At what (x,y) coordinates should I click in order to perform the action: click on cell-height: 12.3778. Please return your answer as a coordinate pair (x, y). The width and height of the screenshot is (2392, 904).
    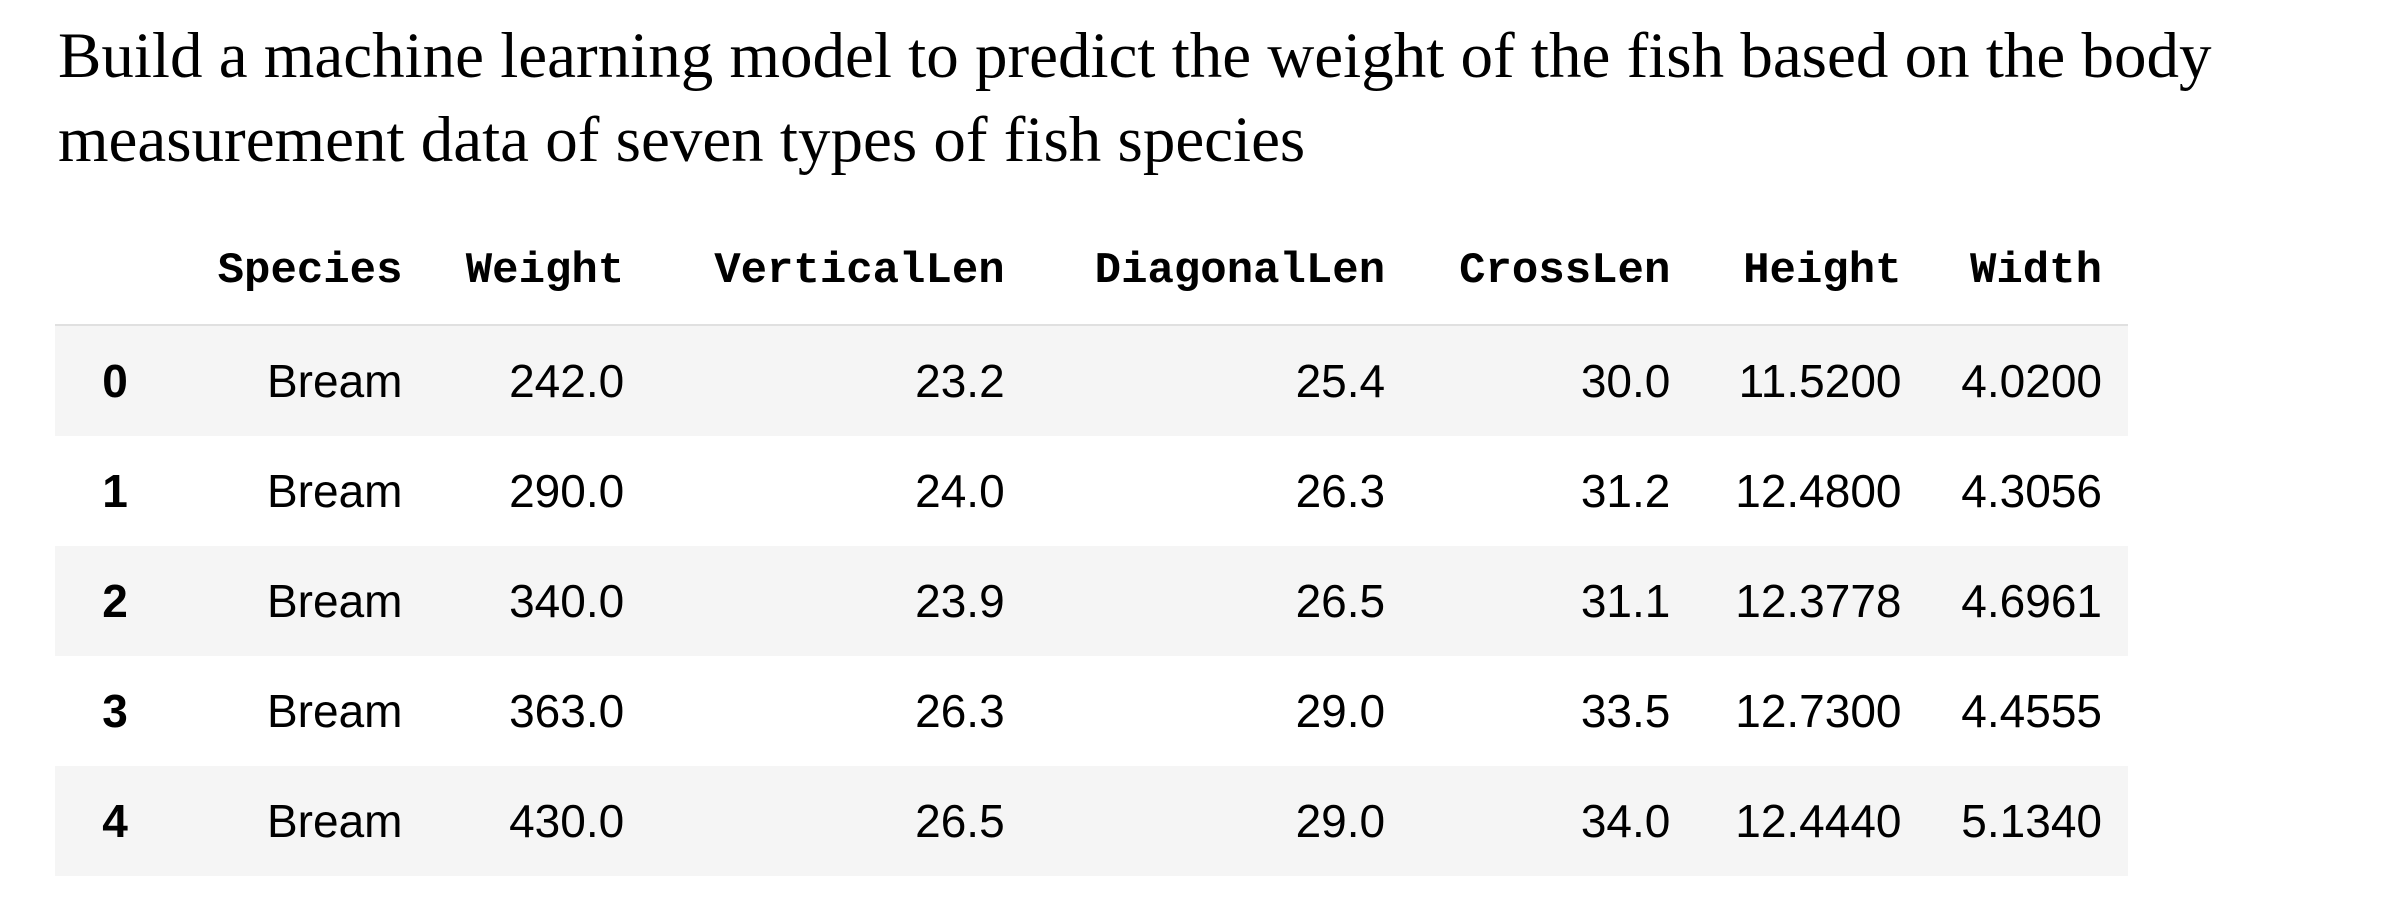
    Looking at the image, I should click on (1818, 601).